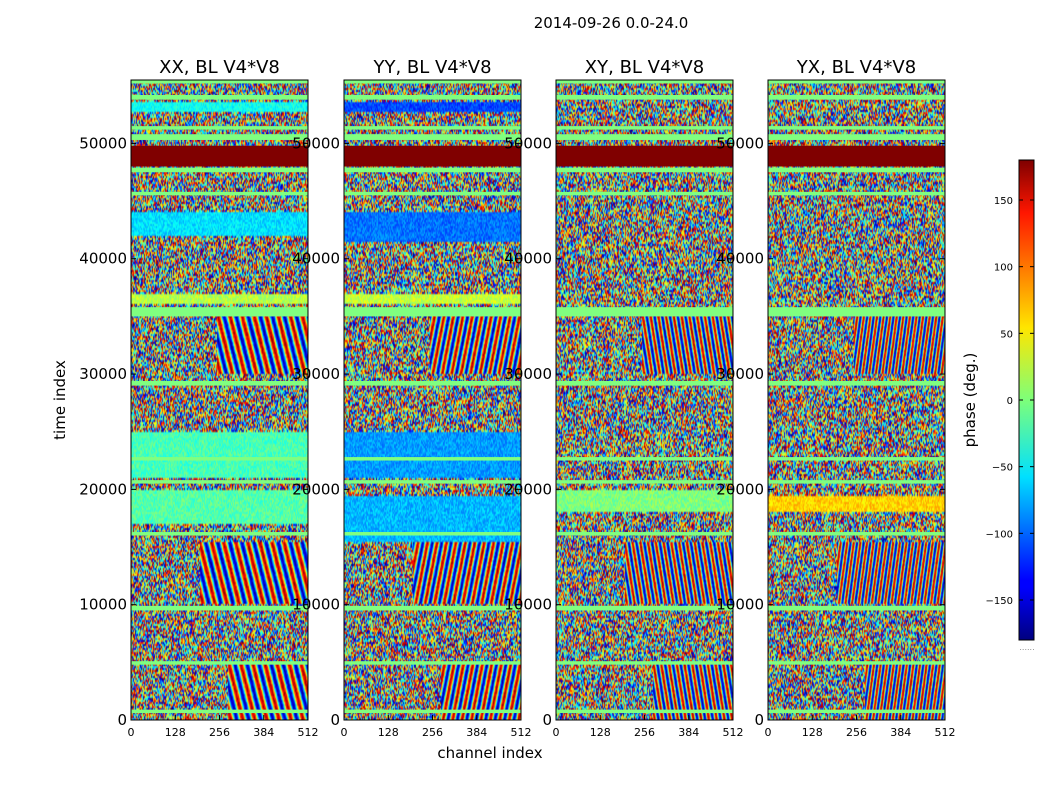 The image size is (1050, 800). I want to click on colorbar-ticks: 150 100 50 0 −50 −100 −150, so click(1010, 401).